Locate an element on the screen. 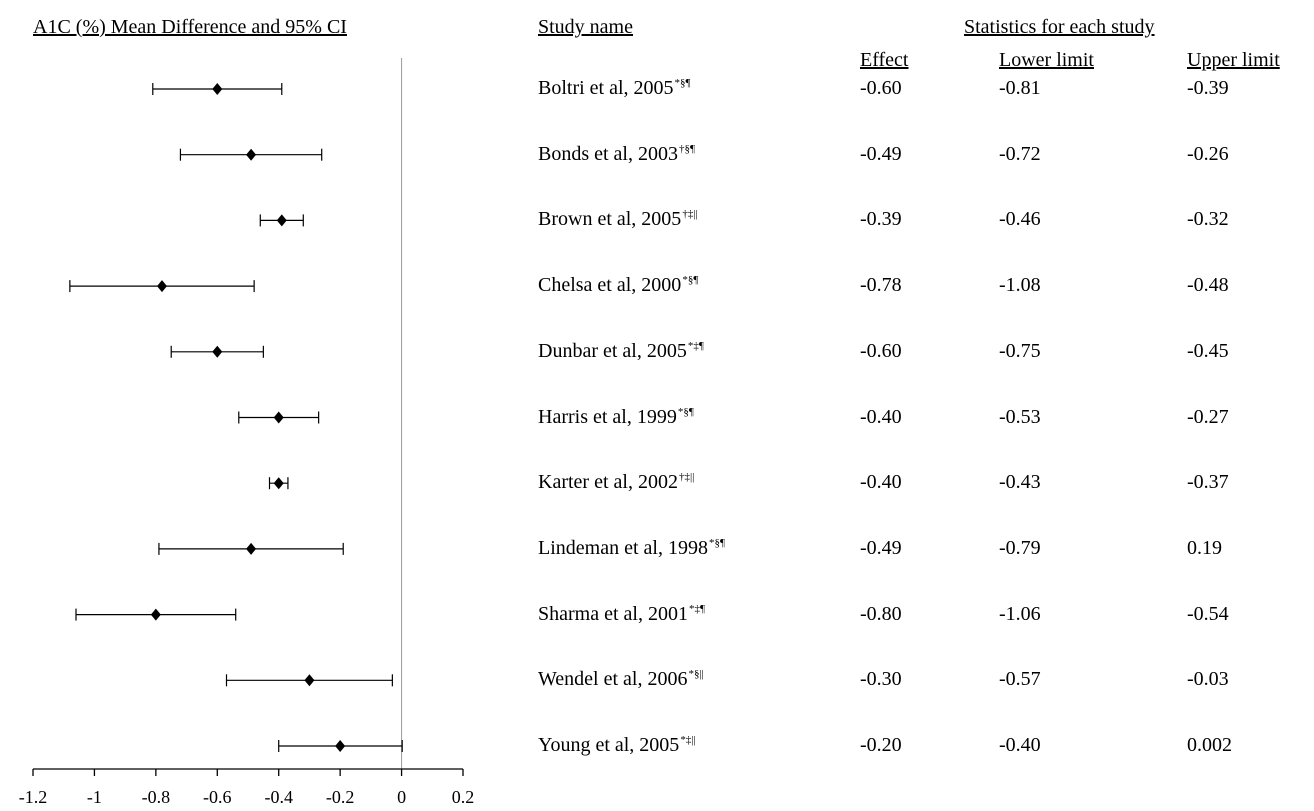 The width and height of the screenshot is (1314, 811). lower-limit-value: -0.46 is located at coordinates (1020, 219).